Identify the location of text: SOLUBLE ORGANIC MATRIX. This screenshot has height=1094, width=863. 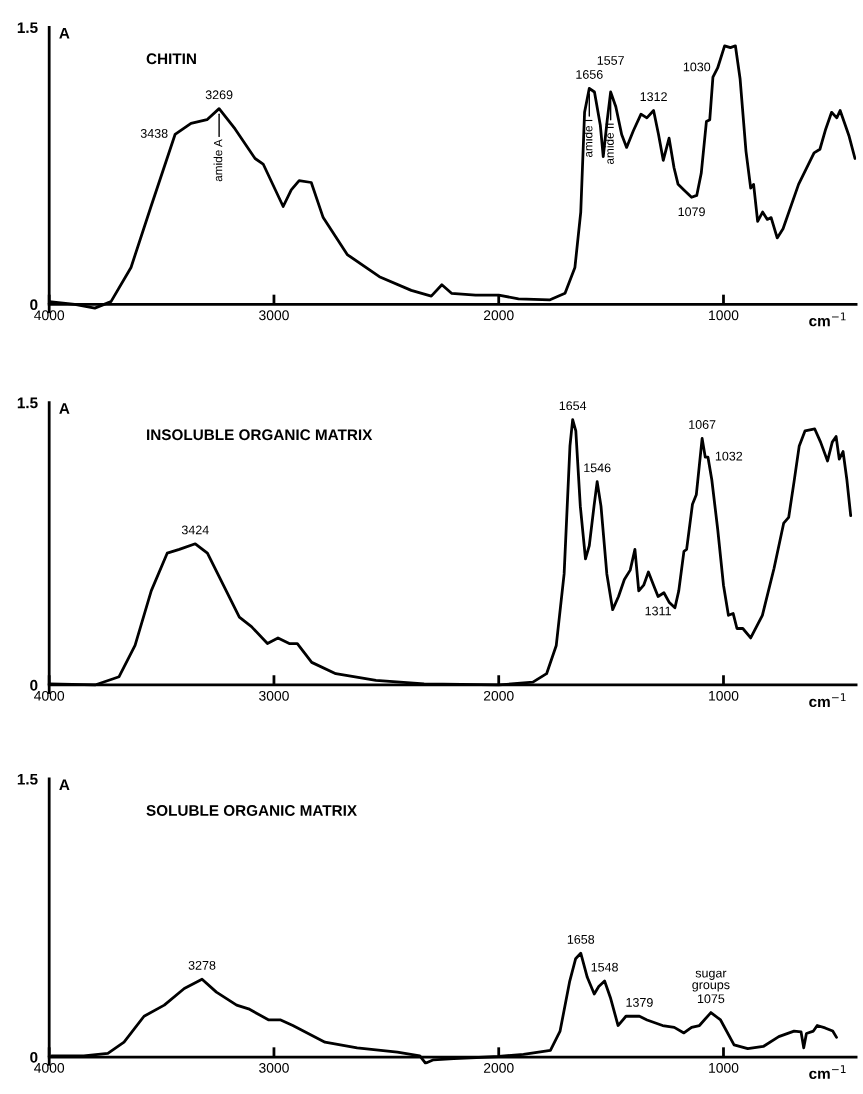
(251, 810).